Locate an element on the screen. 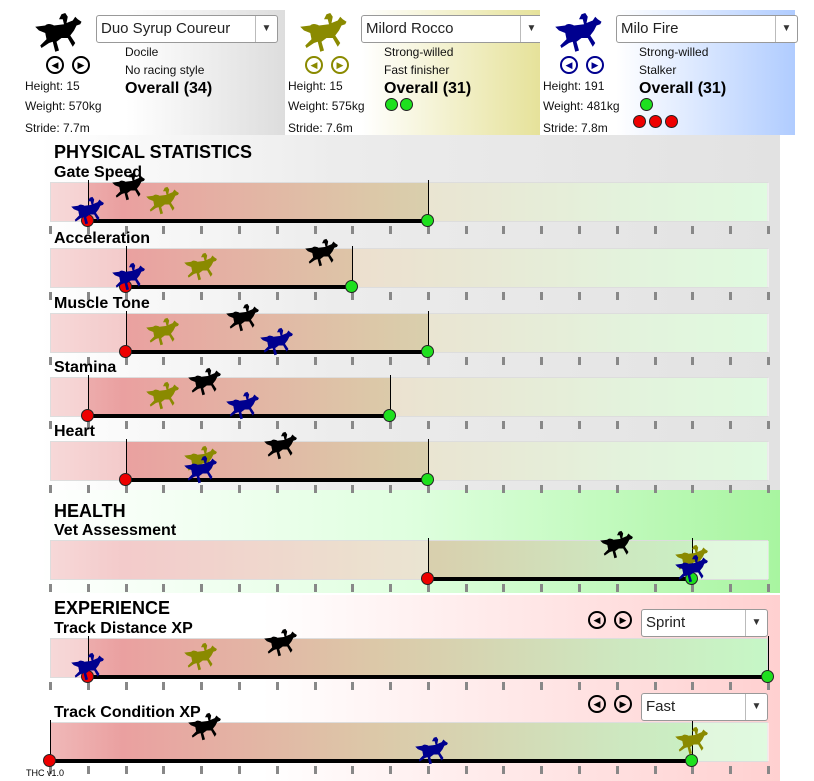 Image resolution: width=814 pixels, height=781 pixels. xp-select: Sprint ▼ is located at coordinates (704, 623).